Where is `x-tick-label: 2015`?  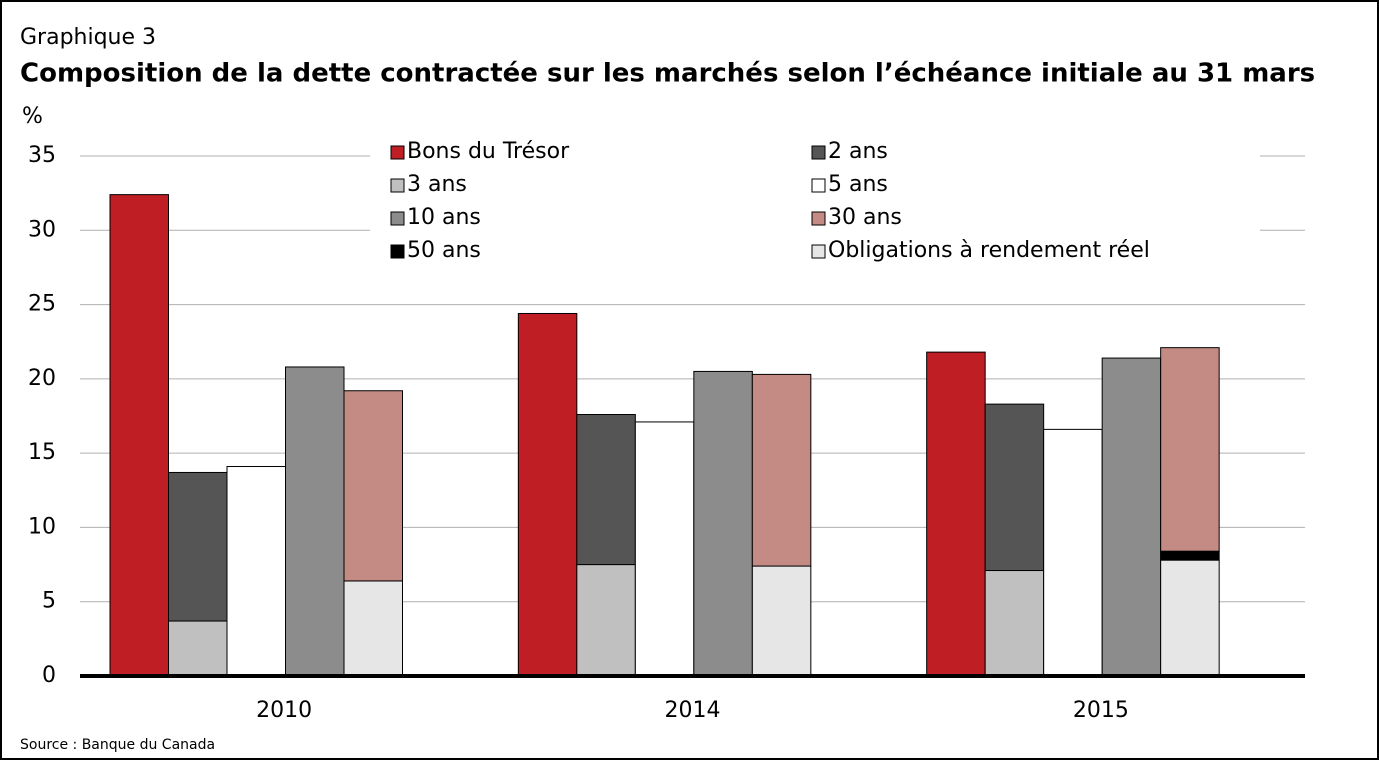 x-tick-label: 2015 is located at coordinates (1101, 710).